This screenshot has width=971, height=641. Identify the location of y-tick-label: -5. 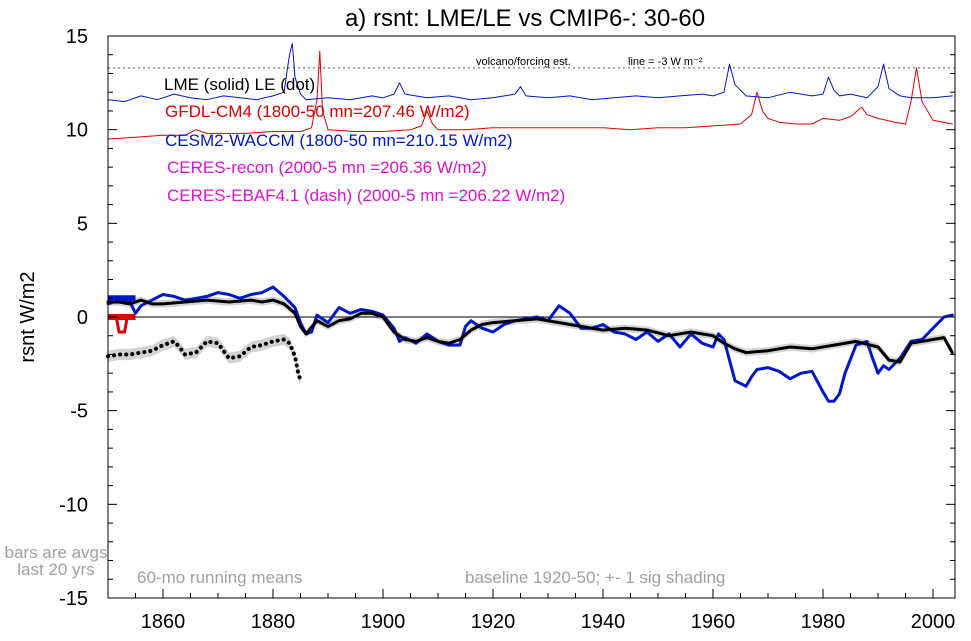
(79, 412).